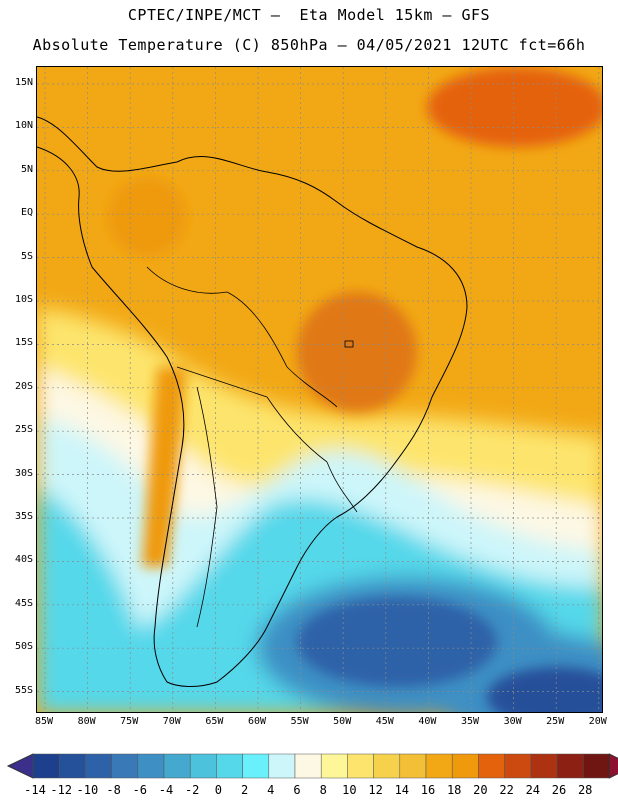 The image size is (618, 800). I want to click on lon-label: 20W, so click(597, 721).